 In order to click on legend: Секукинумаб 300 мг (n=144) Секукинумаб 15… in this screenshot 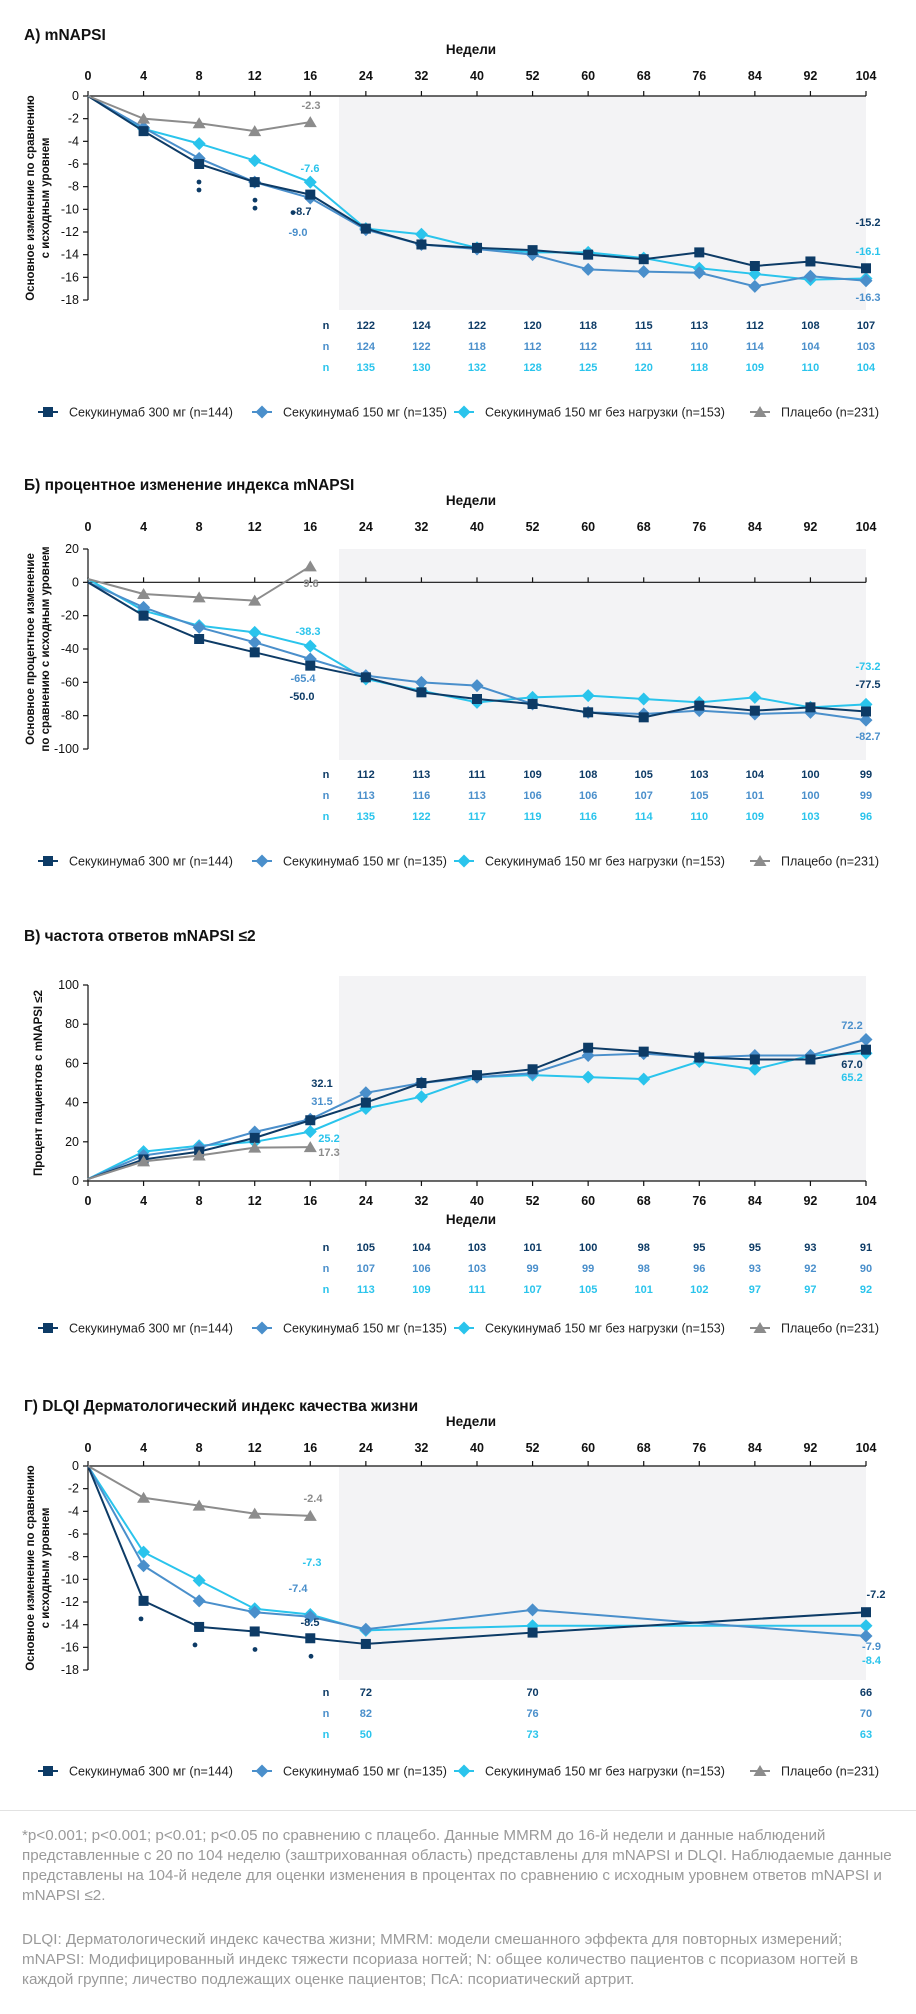, I will do `click(458, 1771)`.